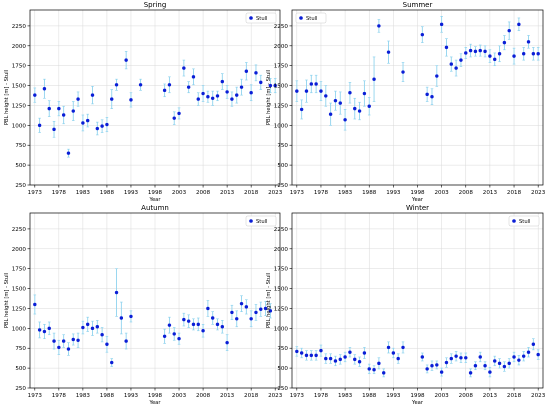 This screenshot has height=409, width=550. What do you see at coordinates (417, 208) in the screenshot?
I see `chart-title: Winter` at bounding box center [417, 208].